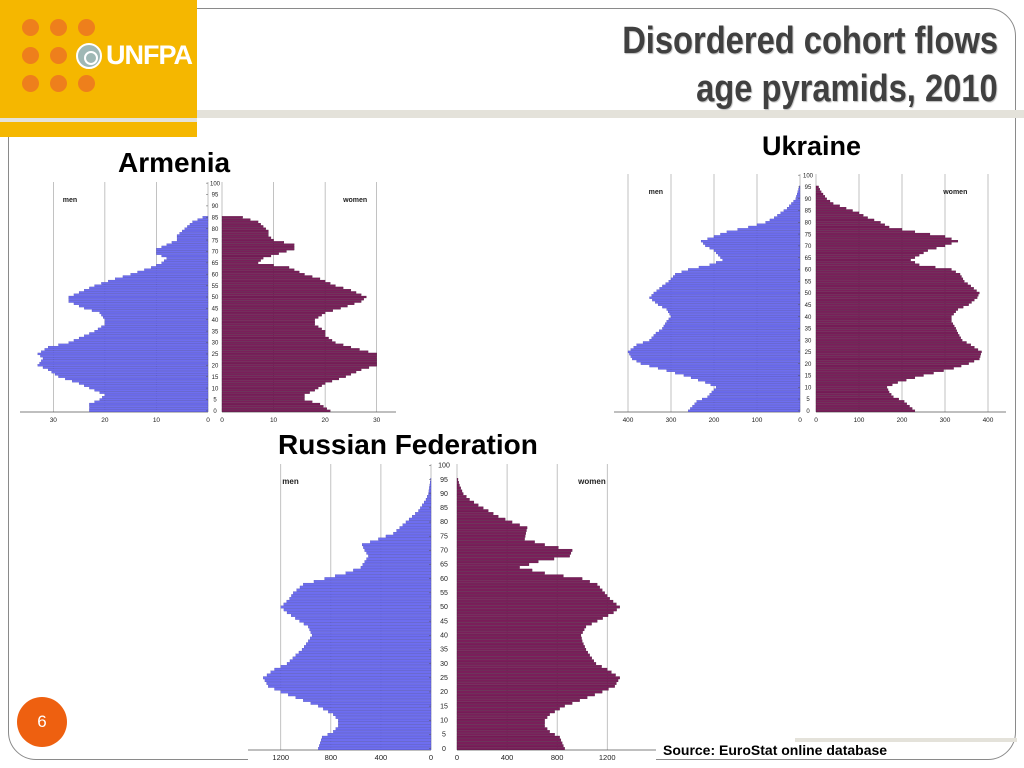 Image resolution: width=1024 pixels, height=768 pixels. Describe the element at coordinates (847, 89) in the screenshot. I see `slide-title-line2: age pyramids, 2010` at that location.